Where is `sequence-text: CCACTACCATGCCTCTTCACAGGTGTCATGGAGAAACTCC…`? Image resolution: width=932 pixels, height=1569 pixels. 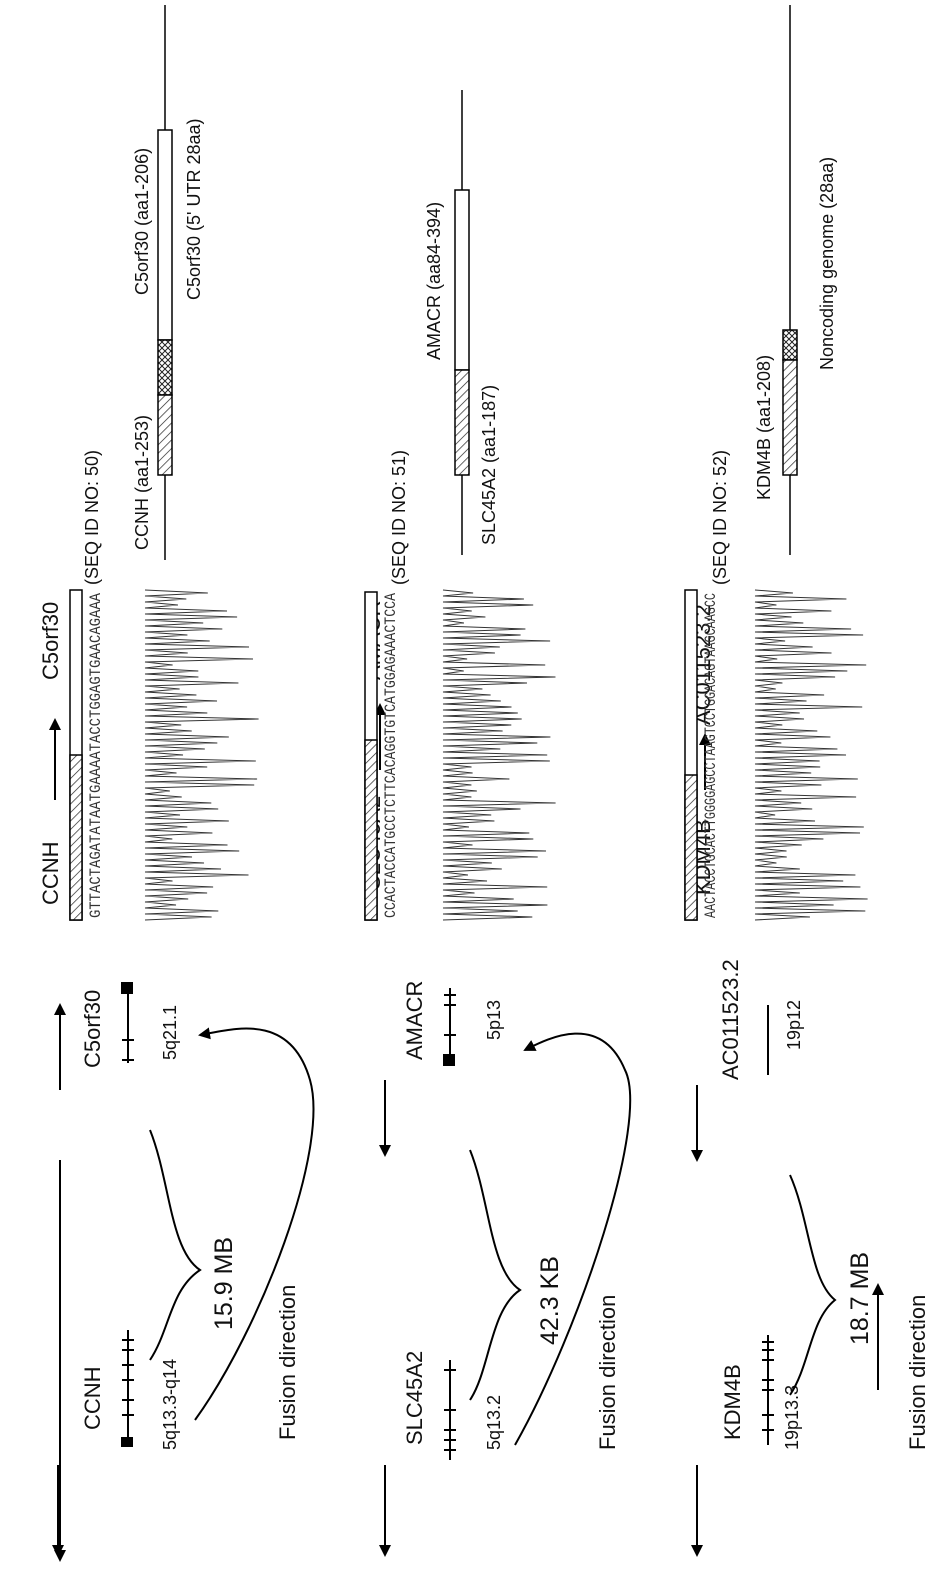
sequence-text: CCACTACCATGCCTCTTCACAGGTGTCATGGAGAAACTCC… is located at coordinates (391, 755).